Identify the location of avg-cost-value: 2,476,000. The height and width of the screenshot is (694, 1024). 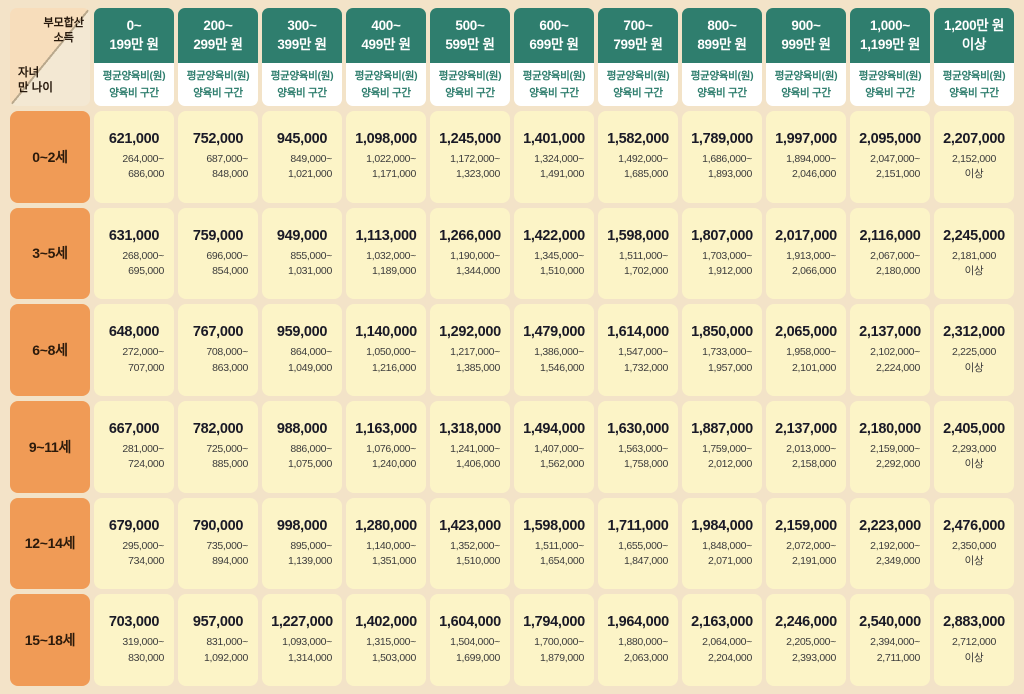
(974, 525).